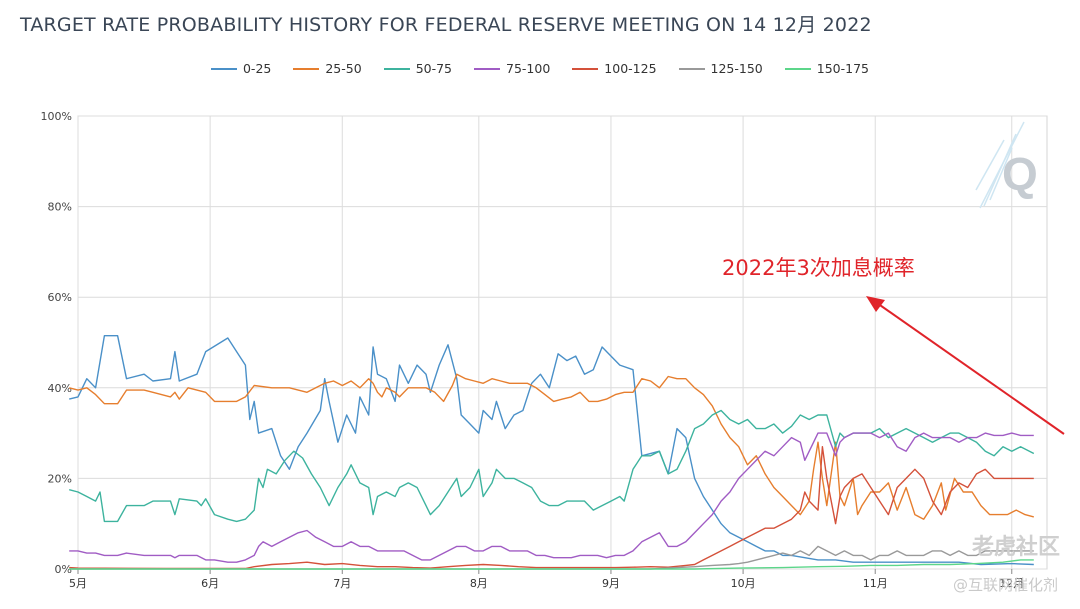  I want to click on legend-label: 150-175, so click(842, 68).